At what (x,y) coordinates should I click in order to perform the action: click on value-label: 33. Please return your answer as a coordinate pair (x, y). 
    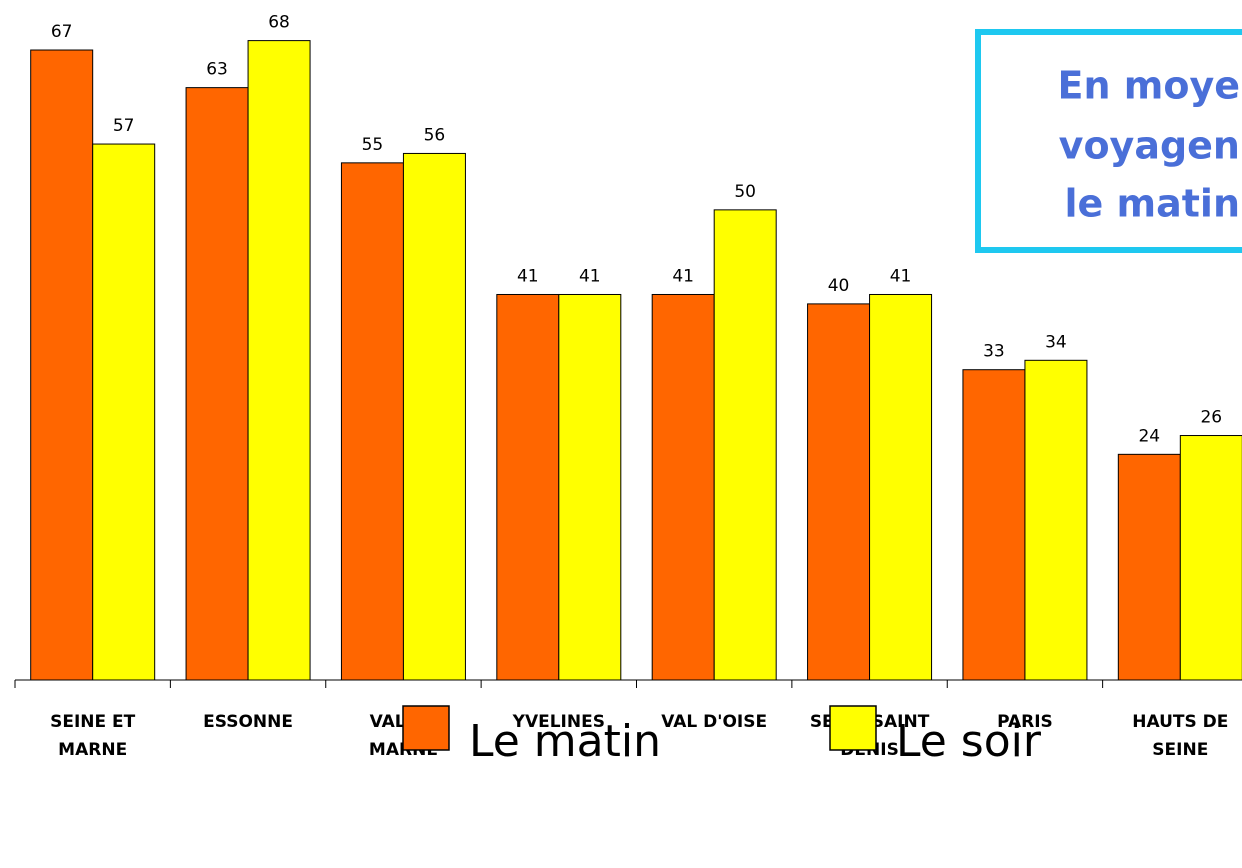
    Looking at the image, I should click on (994, 352).